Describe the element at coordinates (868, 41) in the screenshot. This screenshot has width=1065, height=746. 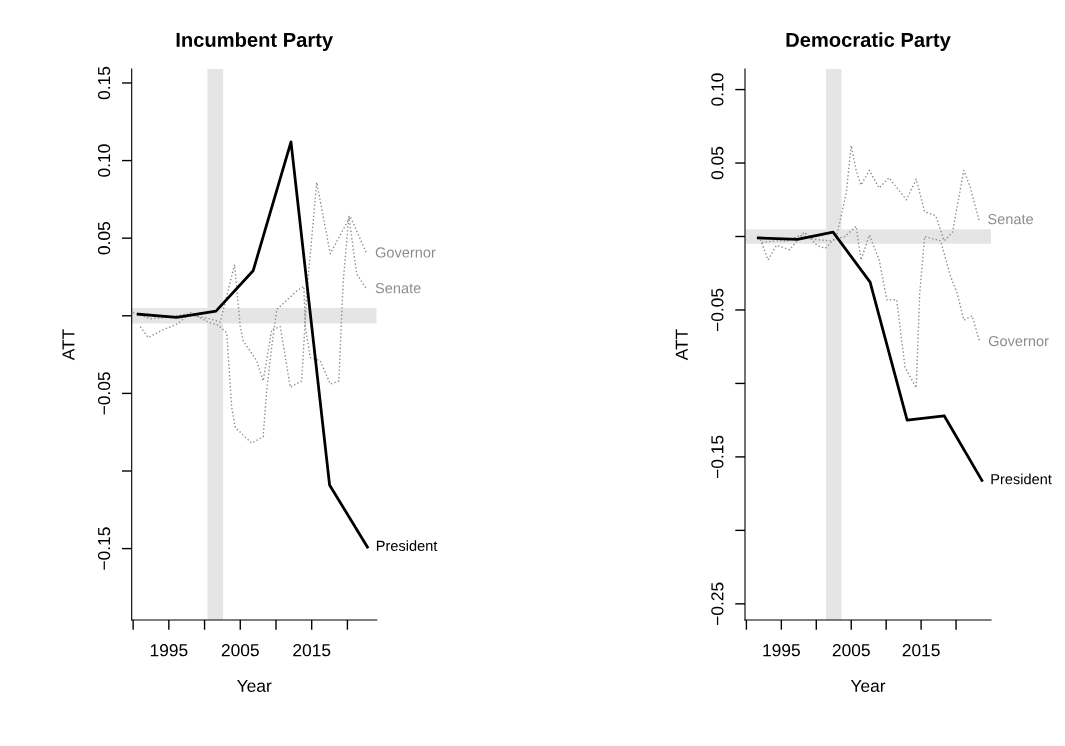
I see `chart-title: Democratic Party` at that location.